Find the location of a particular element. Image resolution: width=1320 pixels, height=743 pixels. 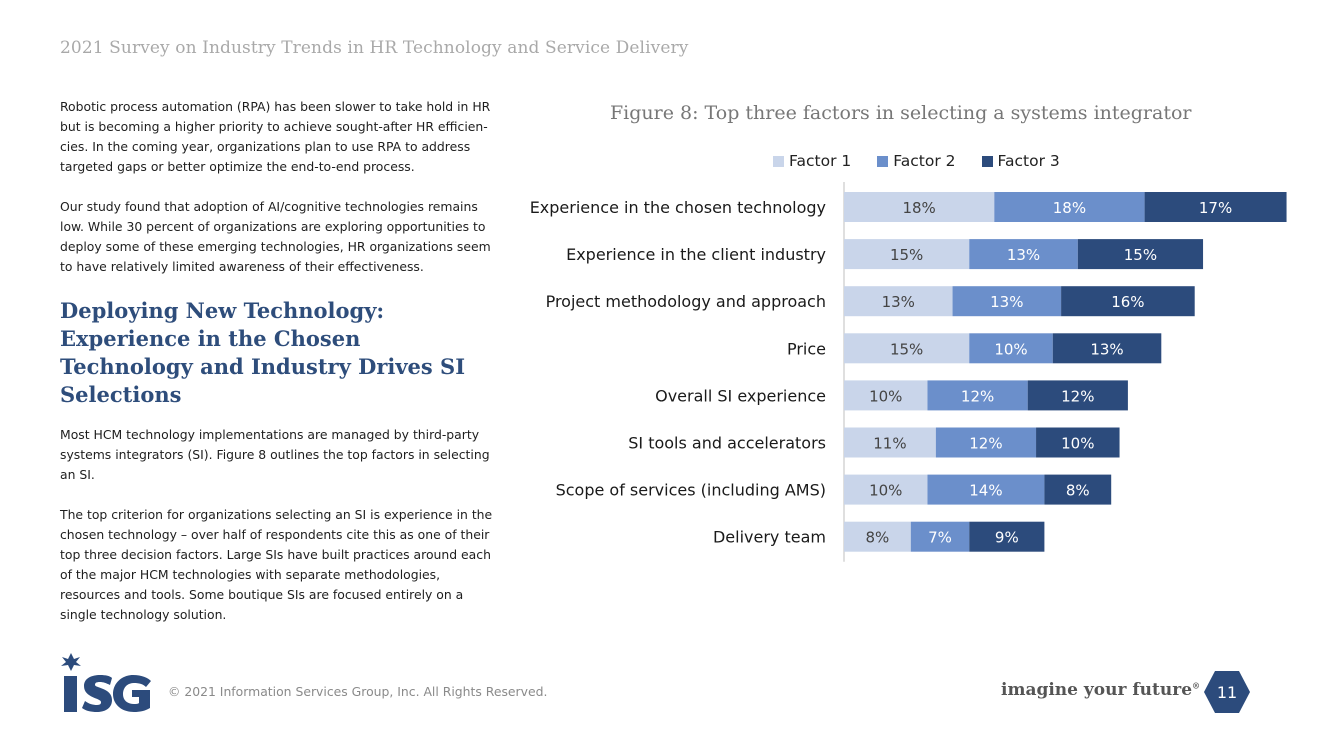

data-label: 17% is located at coordinates (1215, 208).